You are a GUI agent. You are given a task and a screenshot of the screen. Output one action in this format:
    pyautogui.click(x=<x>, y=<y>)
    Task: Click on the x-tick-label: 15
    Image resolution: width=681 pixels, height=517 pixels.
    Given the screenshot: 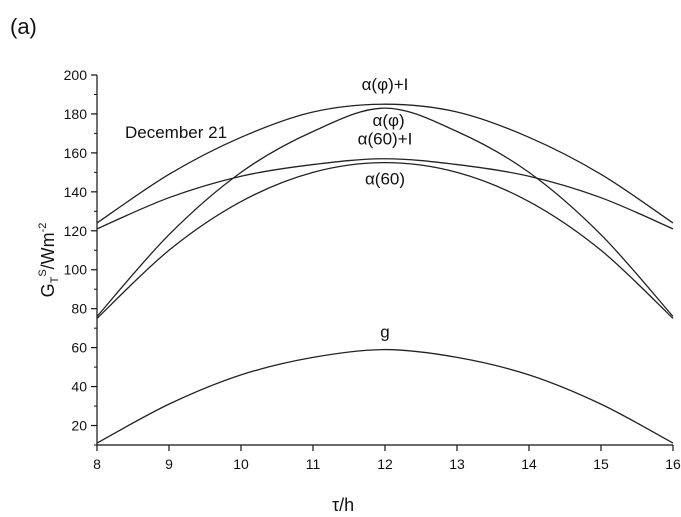 What is the action you would take?
    pyautogui.click(x=601, y=464)
    